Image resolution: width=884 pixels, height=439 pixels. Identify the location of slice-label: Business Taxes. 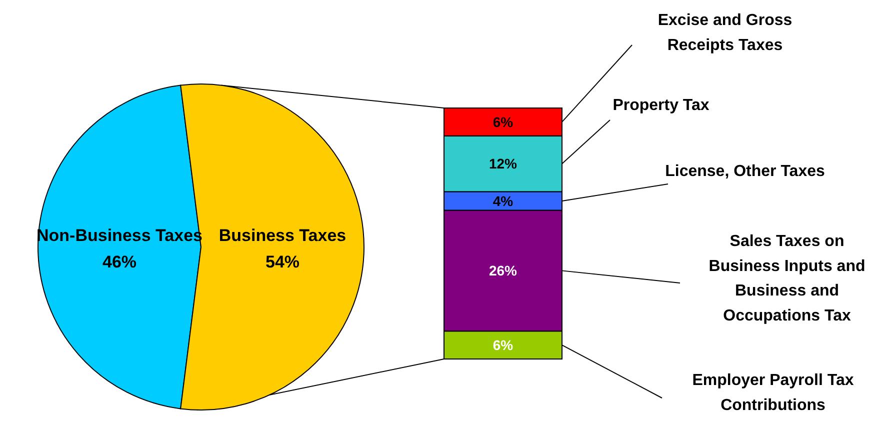
(282, 235).